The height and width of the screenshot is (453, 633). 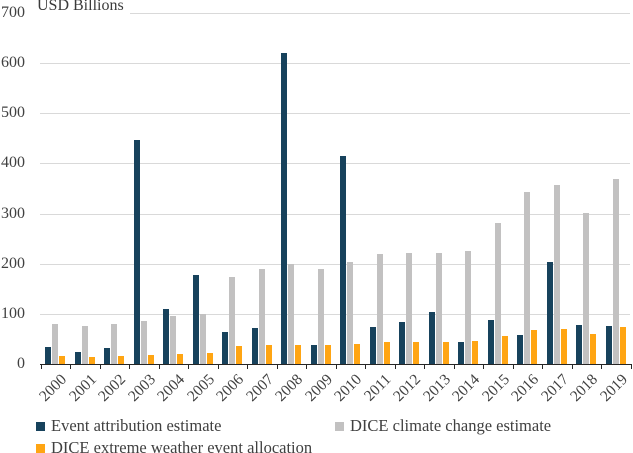 I want to click on legend-item-dice-climate: DICE climate change estimate, so click(x=443, y=426).